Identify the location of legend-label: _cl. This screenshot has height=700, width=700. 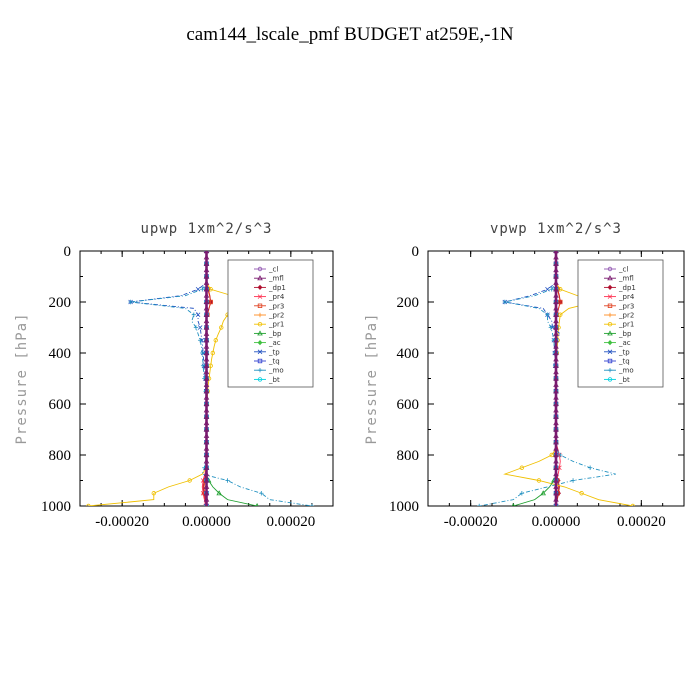
(623, 270).